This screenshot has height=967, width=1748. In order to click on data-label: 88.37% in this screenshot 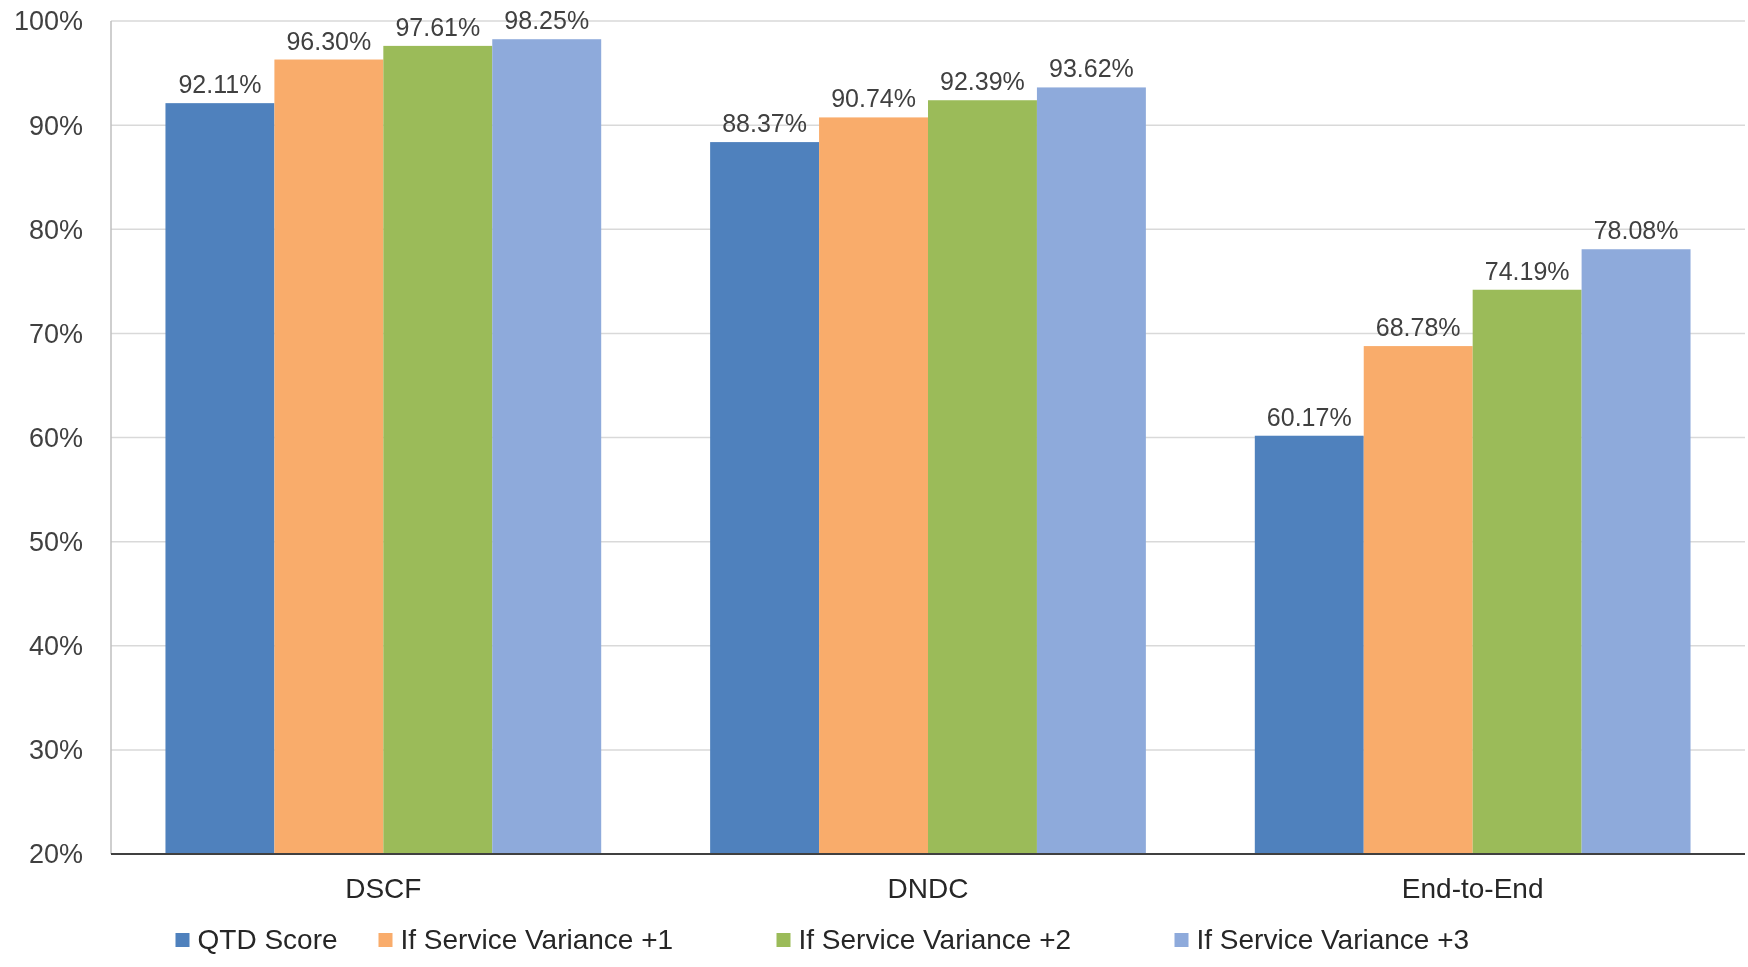, I will do `click(764, 123)`.